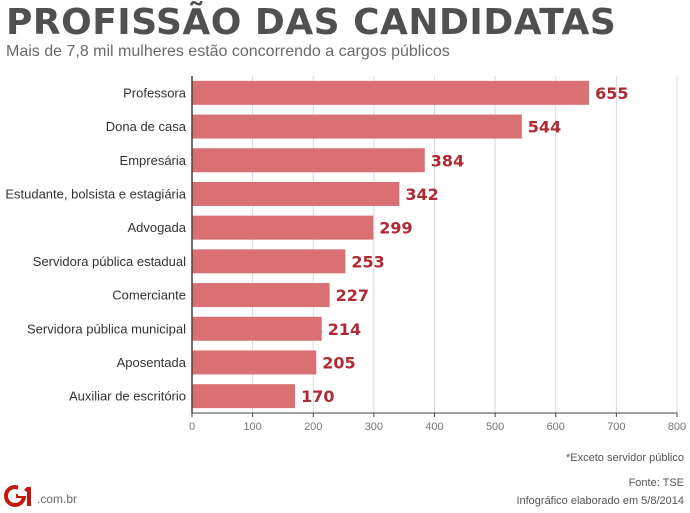 This screenshot has height=513, width=690. I want to click on footnote: *Exceto servidor público, so click(624, 458).